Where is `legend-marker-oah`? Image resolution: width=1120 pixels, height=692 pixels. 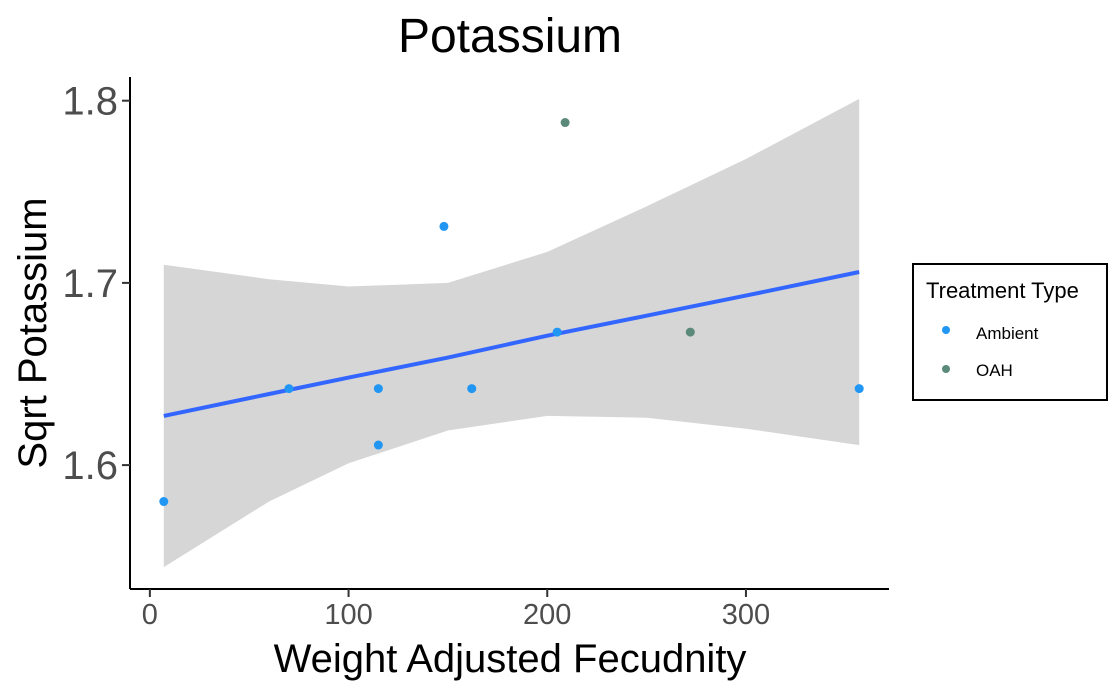 legend-marker-oah is located at coordinates (946, 369).